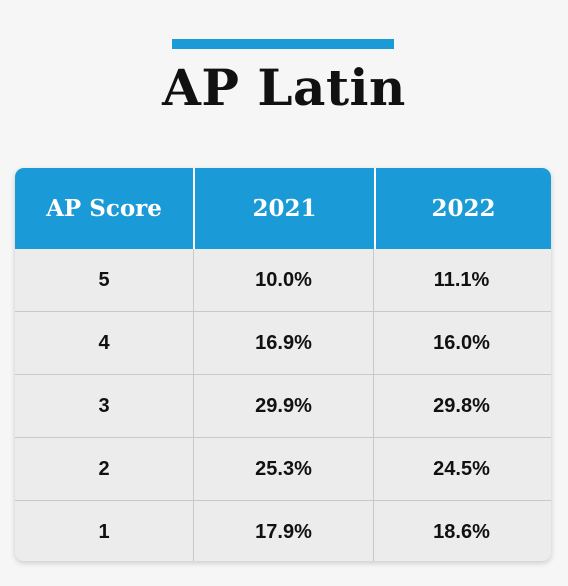 The image size is (568, 586). What do you see at coordinates (461, 343) in the screenshot?
I see `percent-2022-cell: 16.0%` at bounding box center [461, 343].